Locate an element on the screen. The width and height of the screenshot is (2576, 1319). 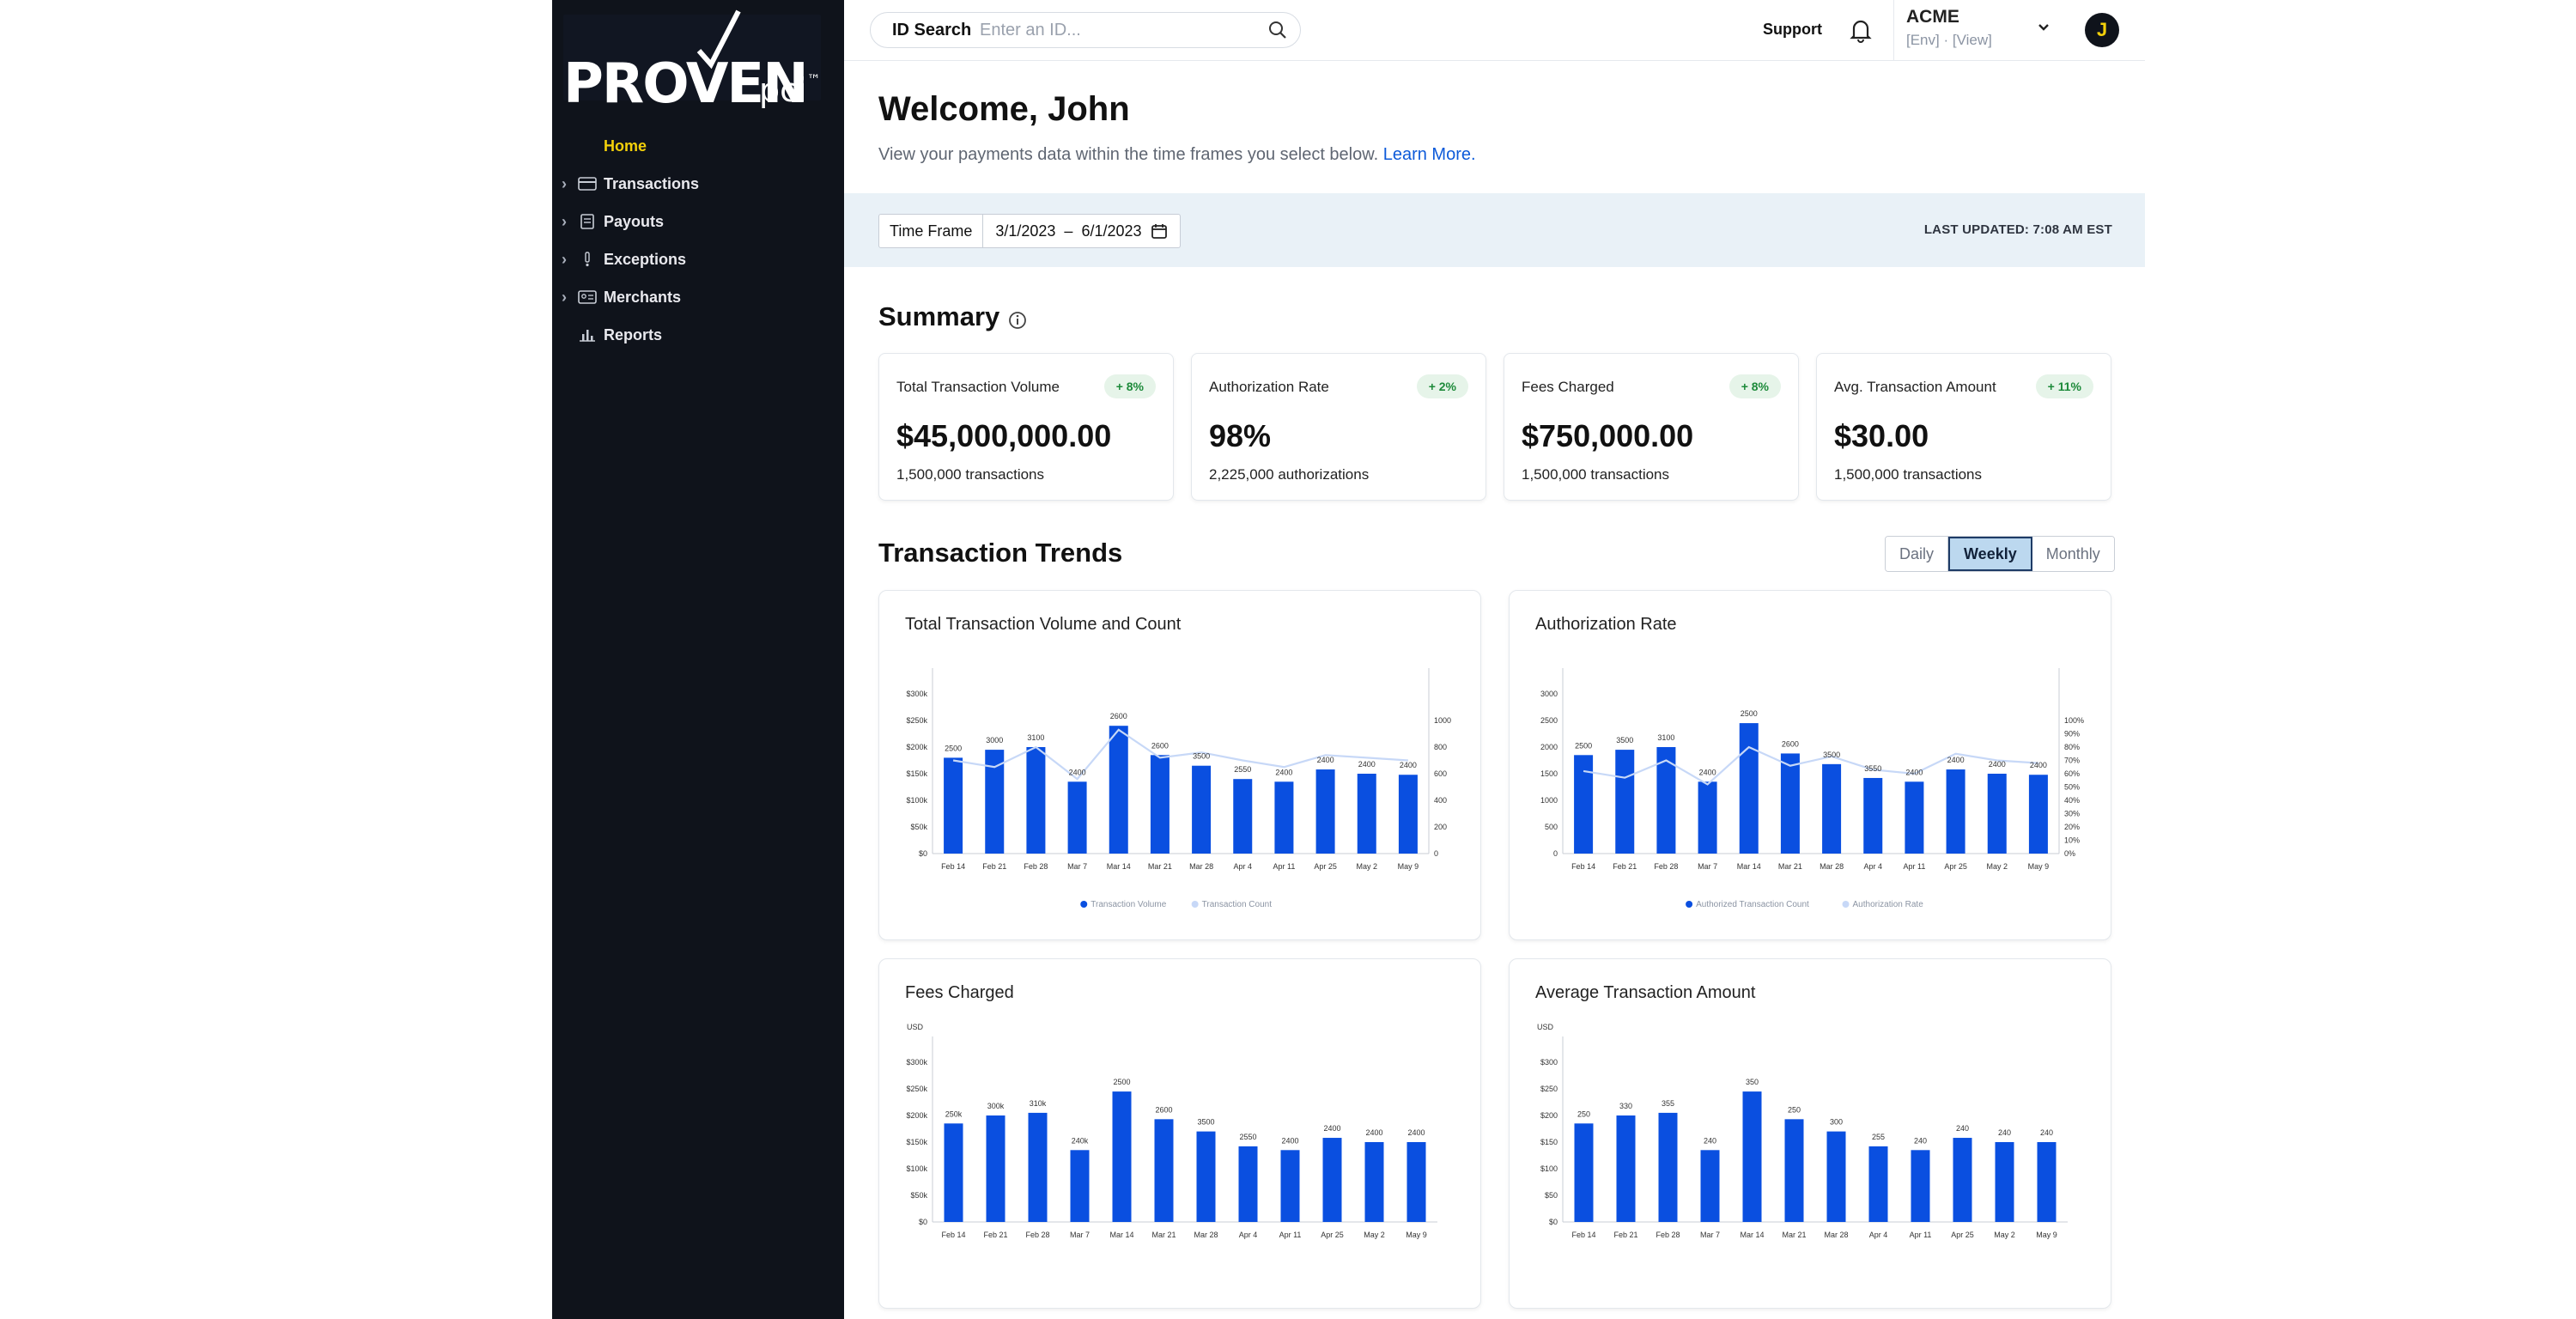
id-card-icon is located at coordinates (587, 297).